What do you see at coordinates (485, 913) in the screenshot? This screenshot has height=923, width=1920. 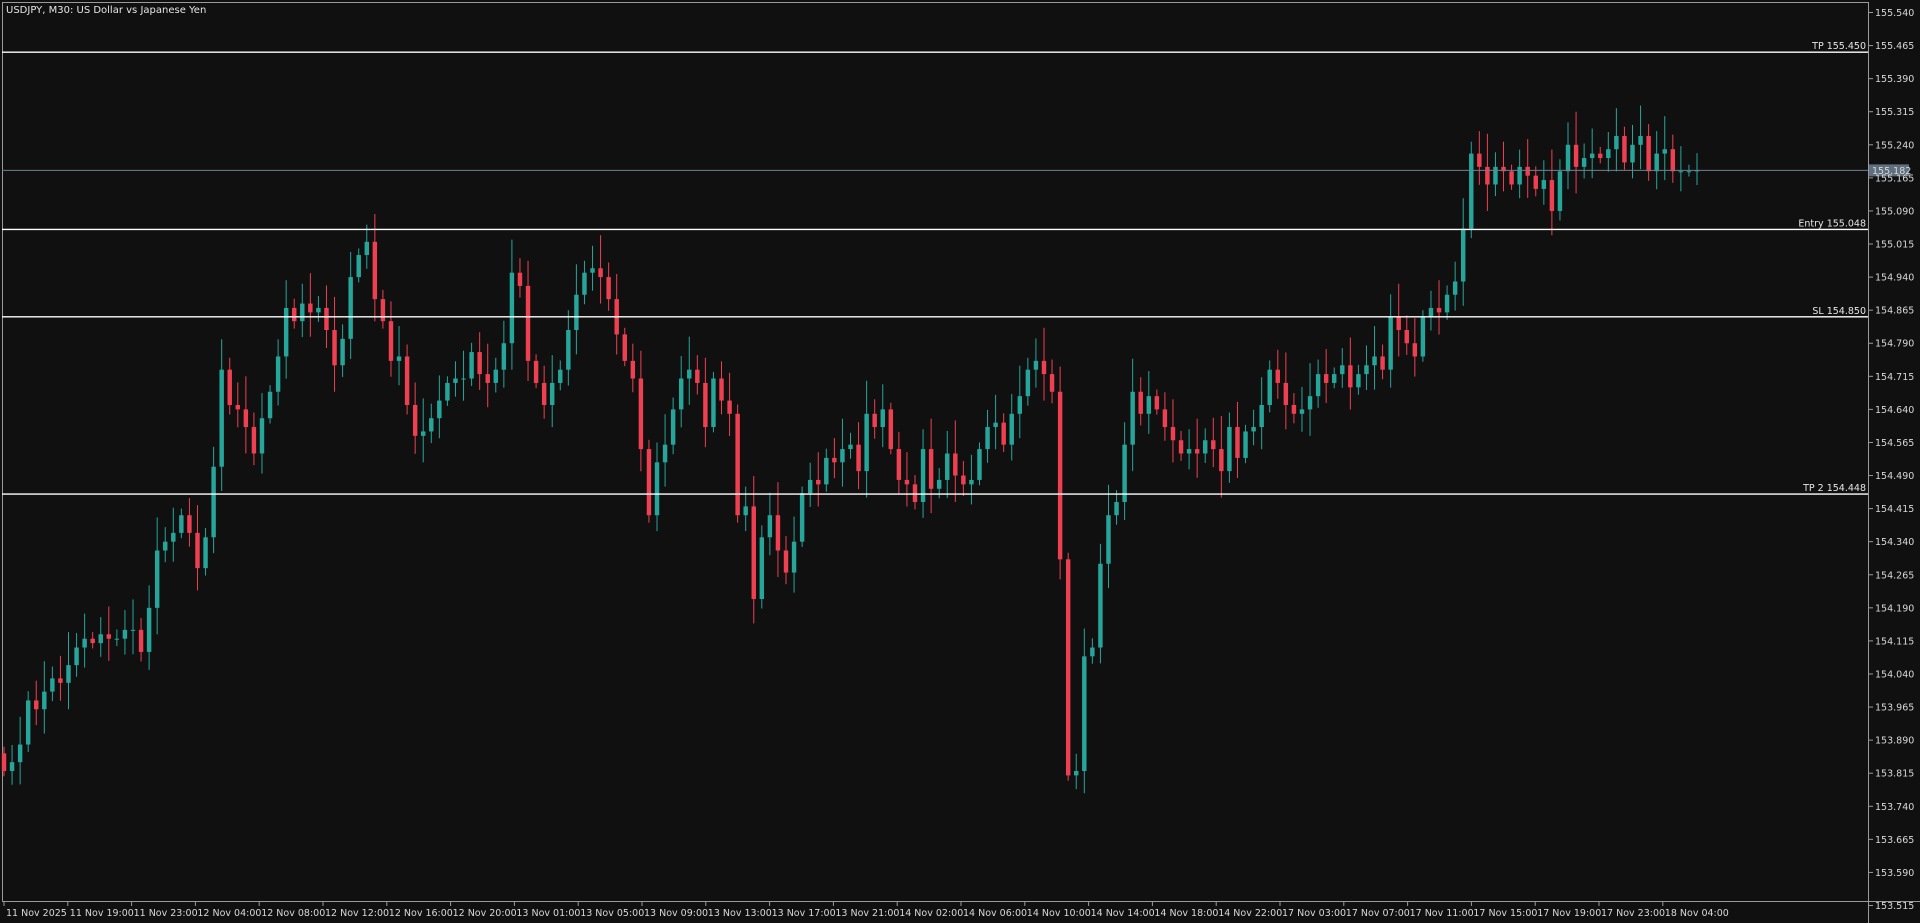 I see `x-tick-label: 12 Nov 20:00` at bounding box center [485, 913].